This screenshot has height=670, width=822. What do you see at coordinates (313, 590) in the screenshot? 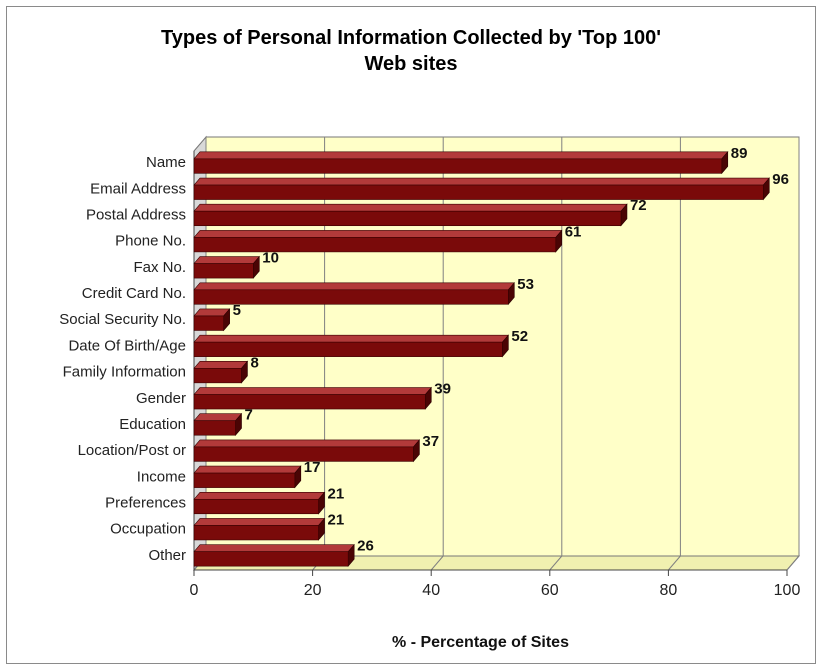
I see `x-tick-label: 20` at bounding box center [313, 590].